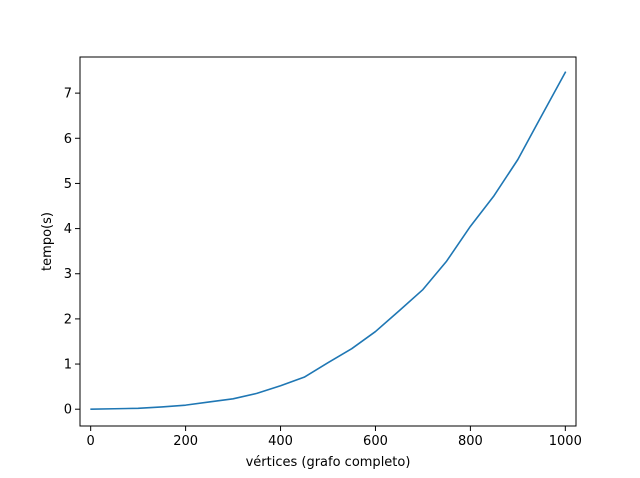 This screenshot has width=640, height=478. Describe the element at coordinates (375, 441) in the screenshot. I see `x-tick-label: 600` at that location.